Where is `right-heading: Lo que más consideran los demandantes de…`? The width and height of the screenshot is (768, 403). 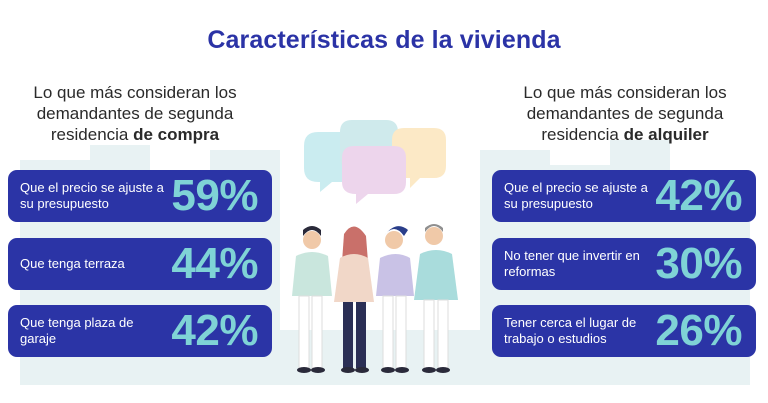
right-heading: Lo que más consideran los demandantes de… is located at coordinates (625, 113).